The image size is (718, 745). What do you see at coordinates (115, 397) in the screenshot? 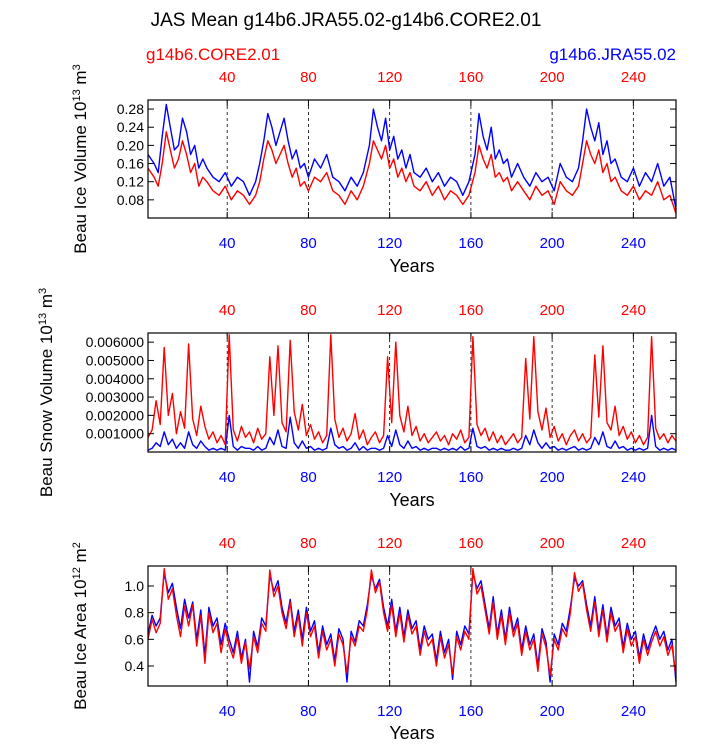
I see `y-tick-label: 0.003000` at bounding box center [115, 397].